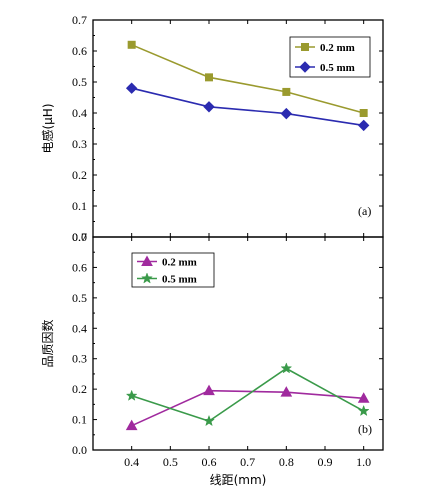 The width and height of the screenshot is (423, 492). What do you see at coordinates (238, 480) in the screenshot?
I see `x-axis-title: 线距(mm)` at bounding box center [238, 480].